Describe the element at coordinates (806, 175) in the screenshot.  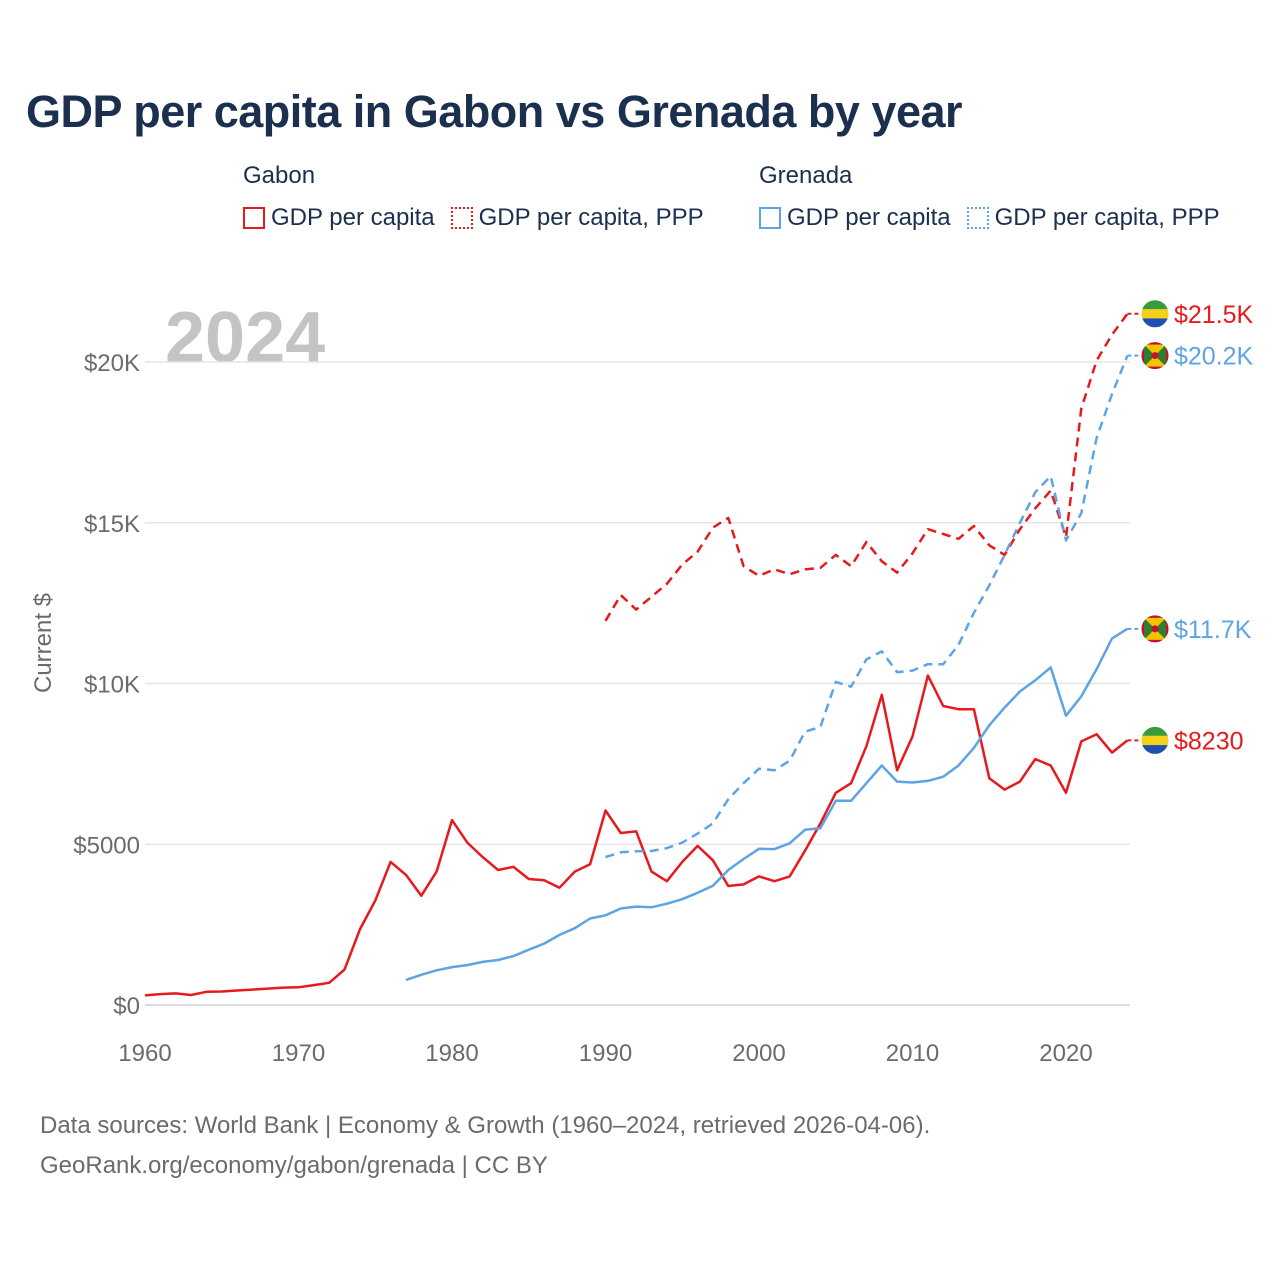
I see `legend-country-grenada: Grenada` at that location.